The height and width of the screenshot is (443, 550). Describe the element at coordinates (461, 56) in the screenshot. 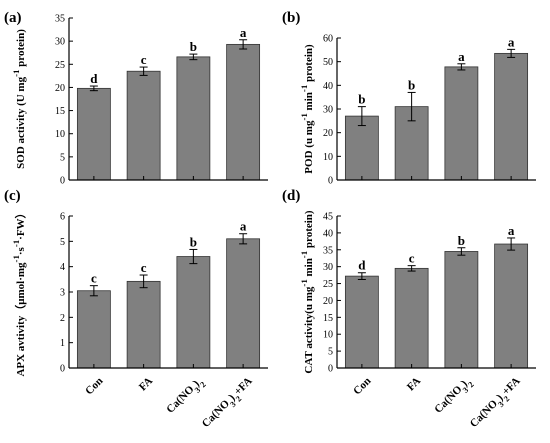

I see `significance-letter-2: a` at that location.